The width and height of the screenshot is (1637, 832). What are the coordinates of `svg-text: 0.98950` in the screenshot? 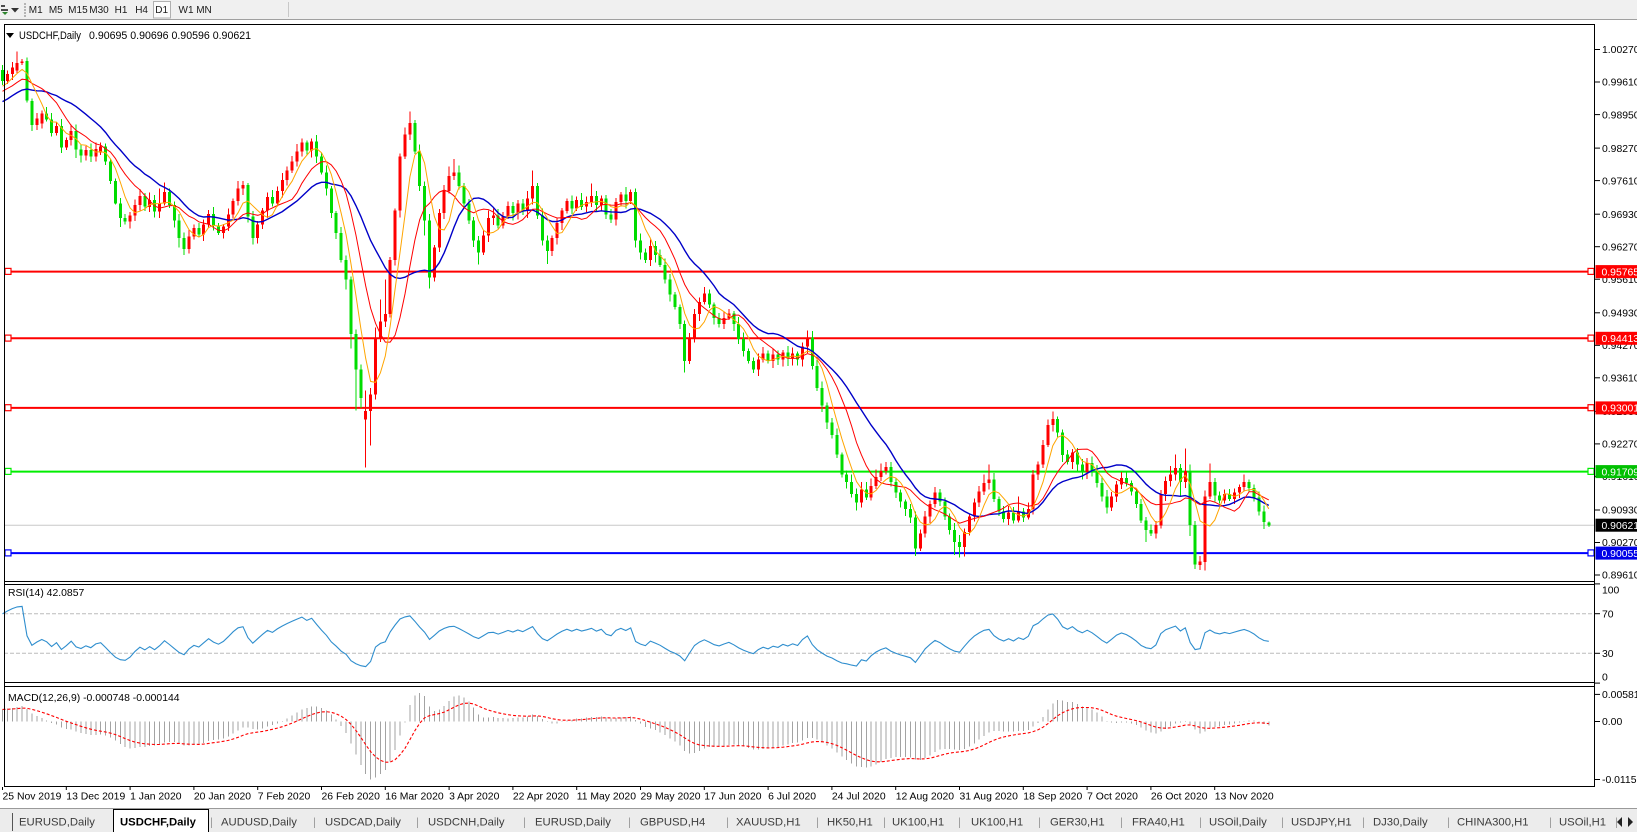 It's located at (1619, 115).